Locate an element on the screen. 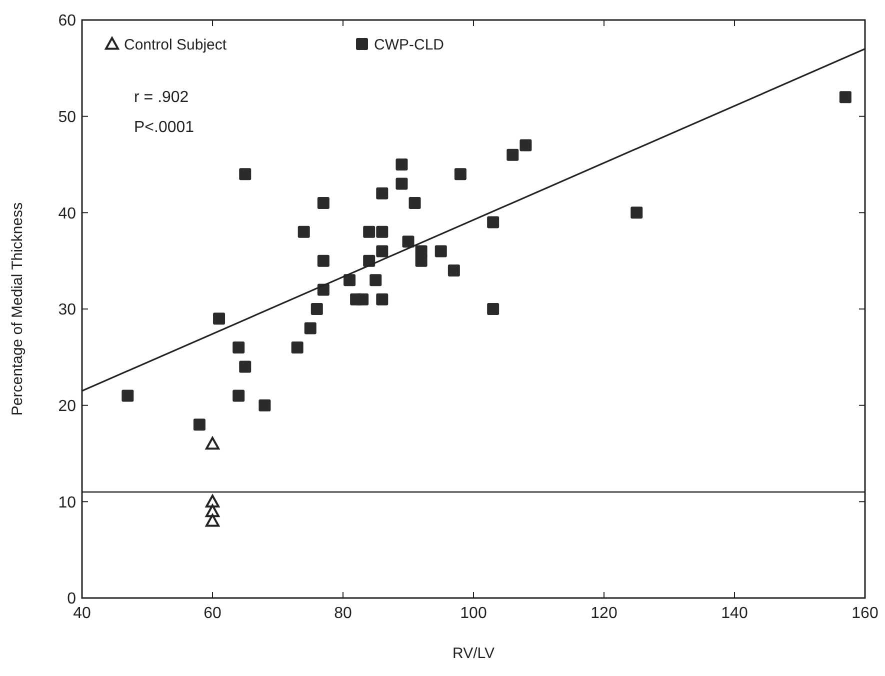 This screenshot has width=885, height=676. annotation: P<.0001 is located at coordinates (164, 127).